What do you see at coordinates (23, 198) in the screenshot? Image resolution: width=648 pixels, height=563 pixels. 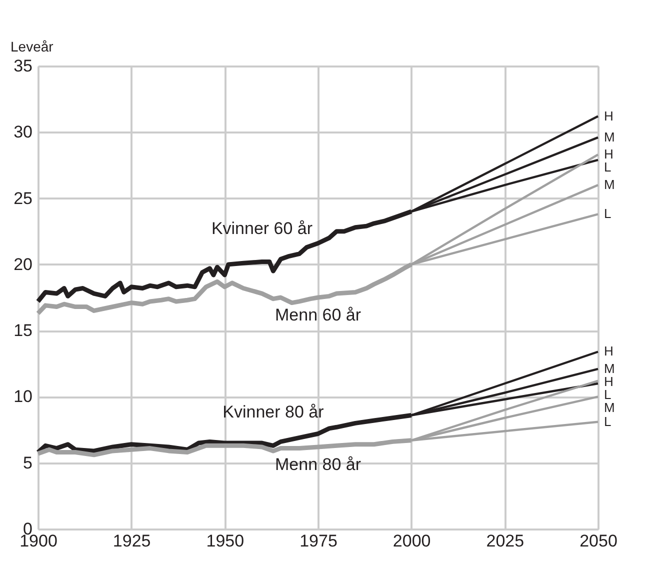 I see `y-tick-label: 25` at bounding box center [23, 198].